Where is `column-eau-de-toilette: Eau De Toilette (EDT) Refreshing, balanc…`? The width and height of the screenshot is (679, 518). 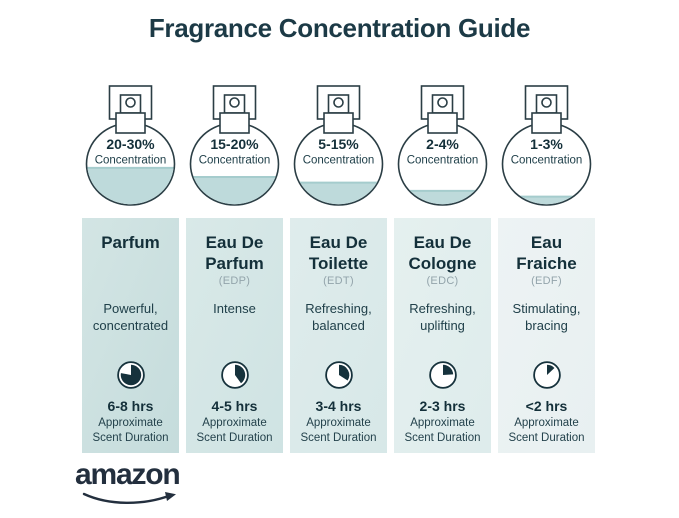
column-eau-de-toilette: Eau De Toilette (EDT) Refreshing, balanc… is located at coordinates (338, 335).